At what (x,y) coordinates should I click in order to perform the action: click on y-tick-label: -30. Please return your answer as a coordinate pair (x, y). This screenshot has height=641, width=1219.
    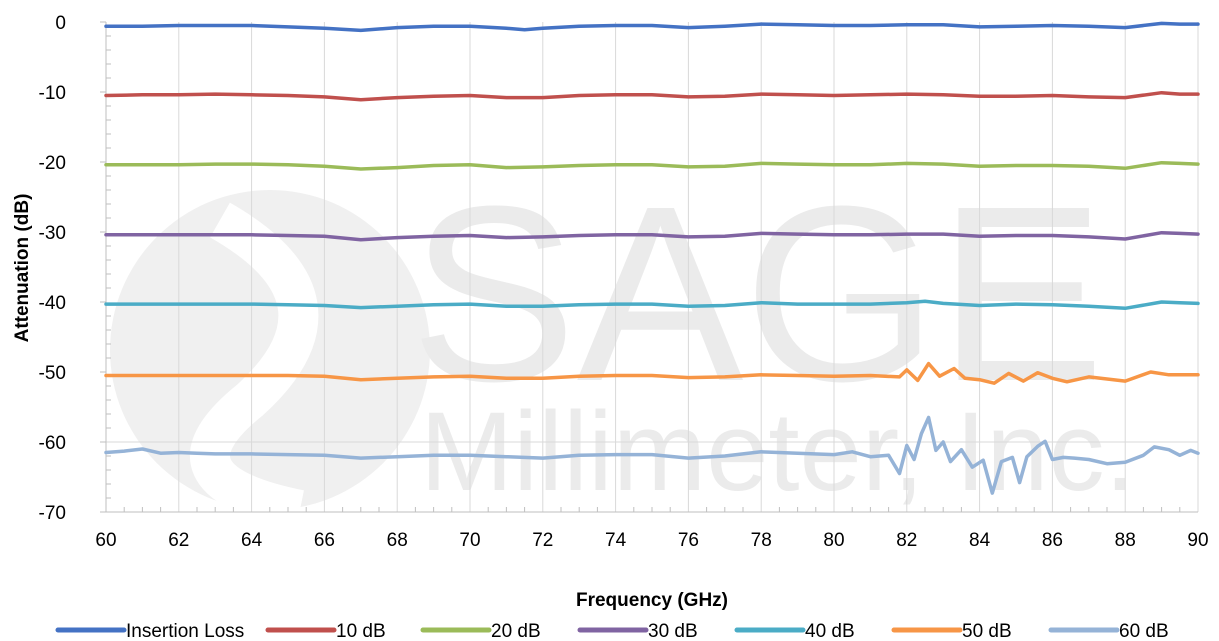
    Looking at the image, I should click on (52, 233).